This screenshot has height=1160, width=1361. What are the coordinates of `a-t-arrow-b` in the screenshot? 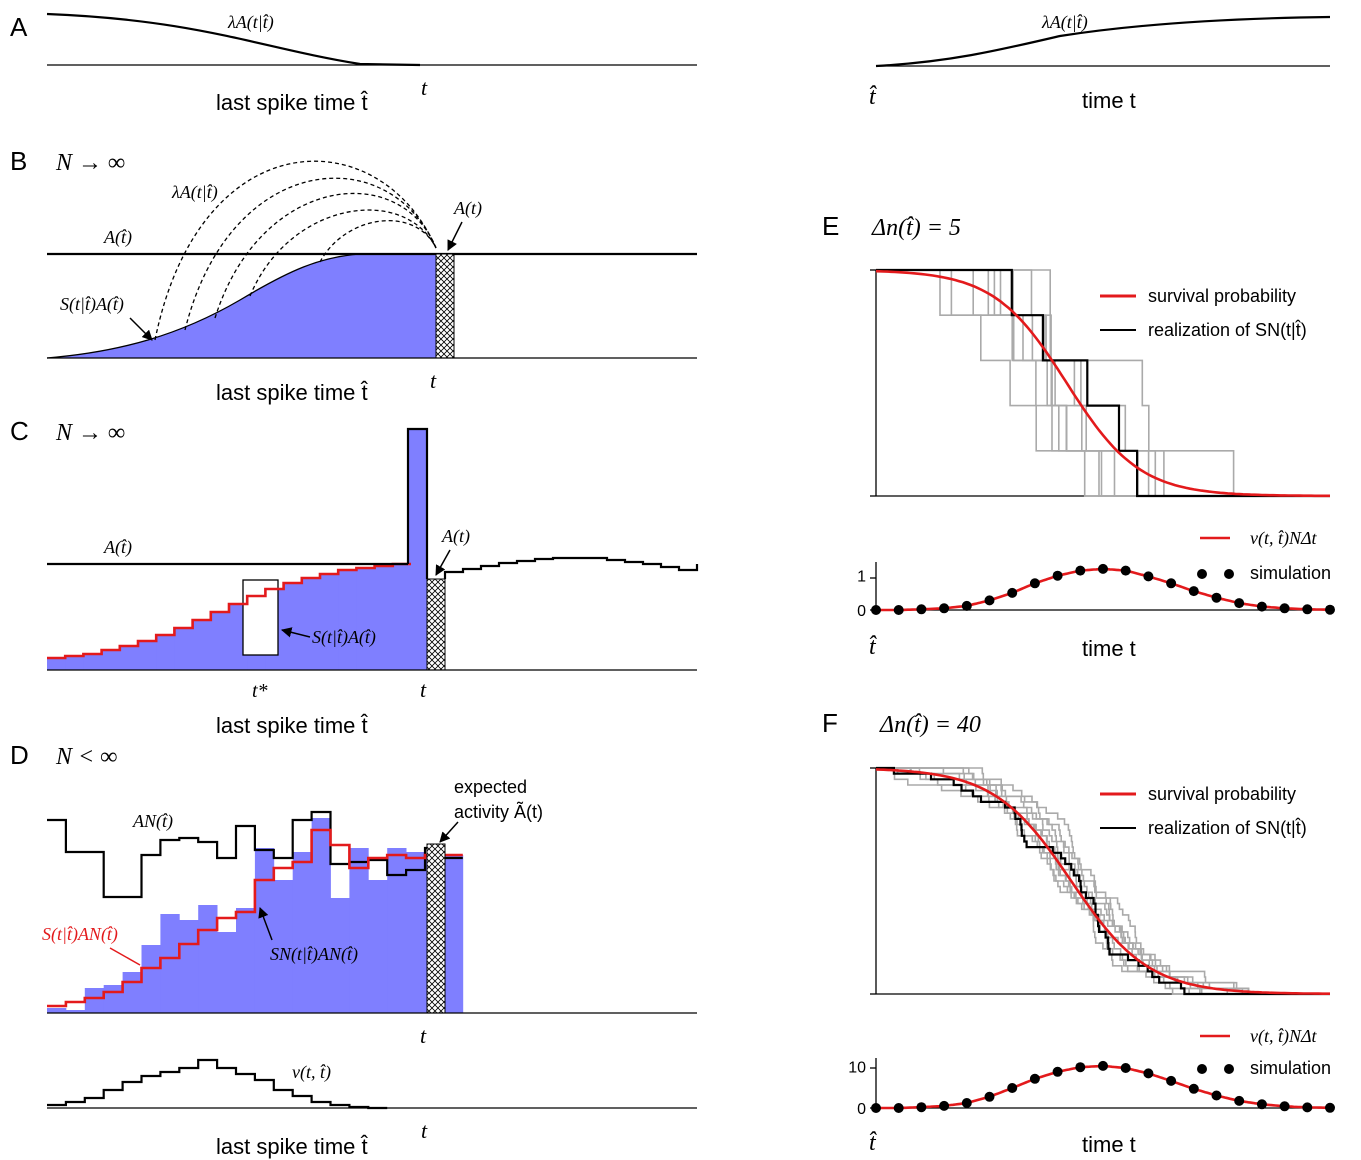 It's located at (455, 236).